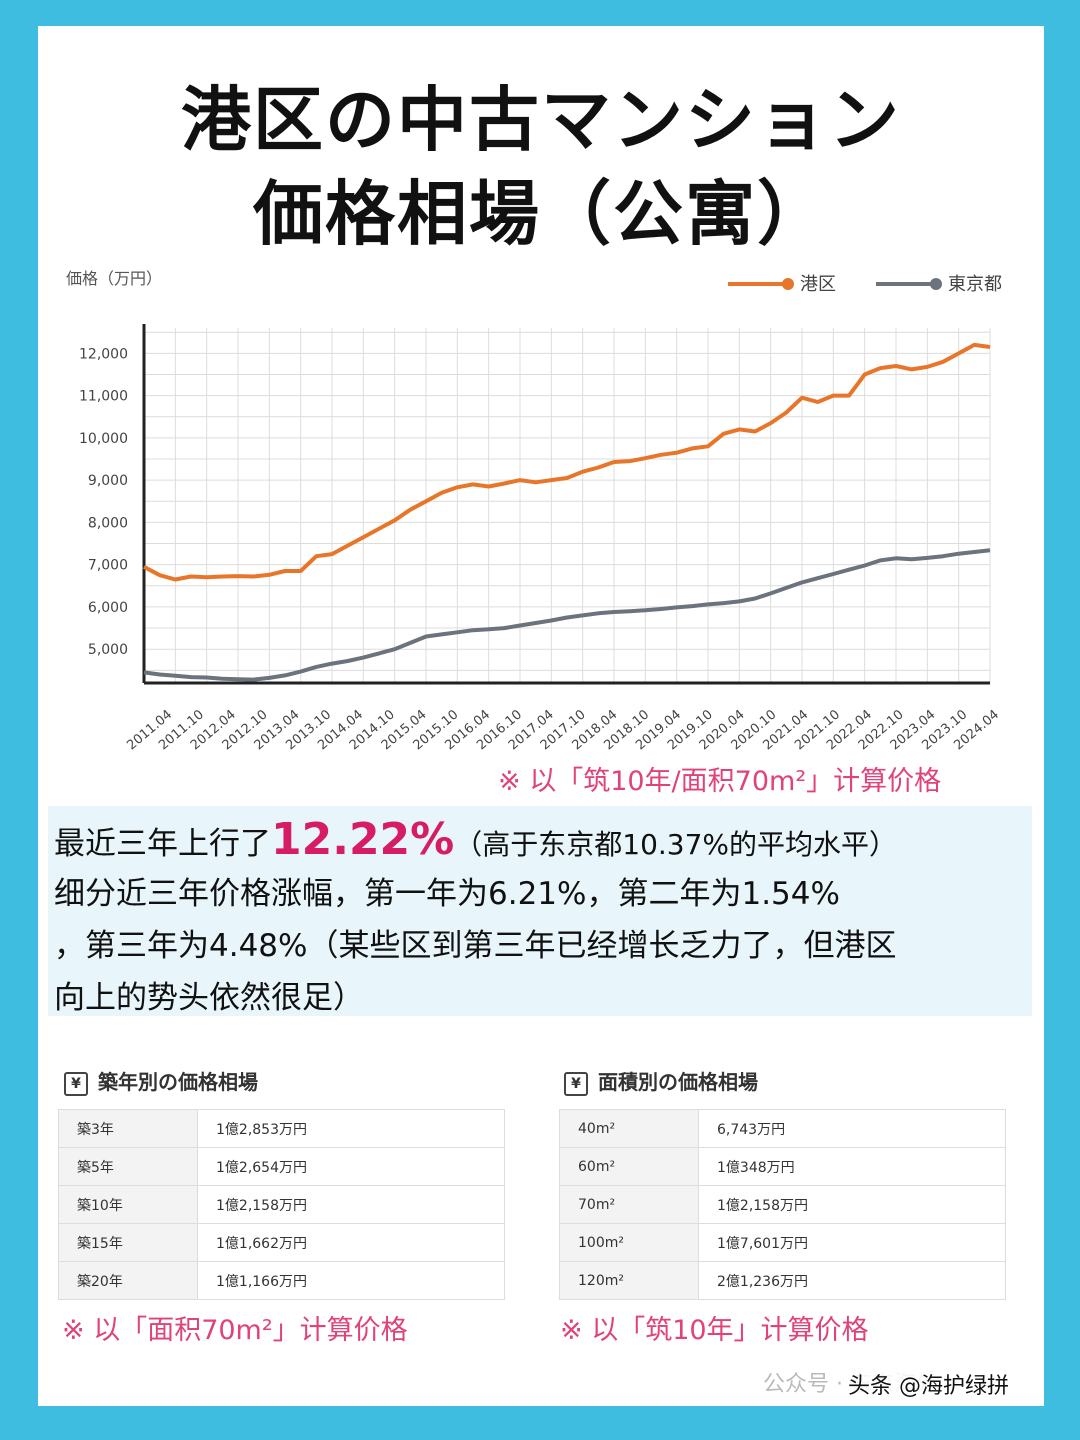 Image resolution: width=1080 pixels, height=1440 pixels. Describe the element at coordinates (114, 278) in the screenshot. I see `y-axis-label: 価格（万円）` at that location.